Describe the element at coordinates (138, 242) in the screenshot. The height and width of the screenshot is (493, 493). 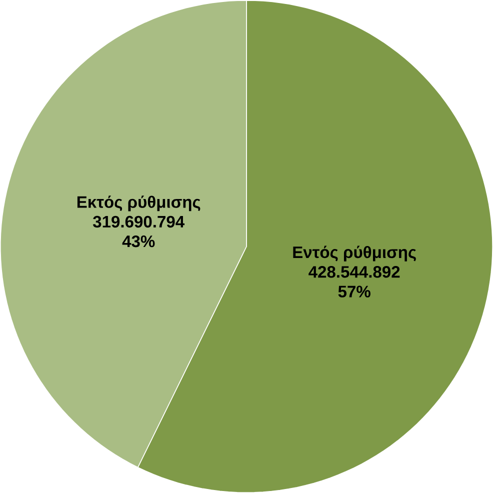
I see `text: 43%` at that location.